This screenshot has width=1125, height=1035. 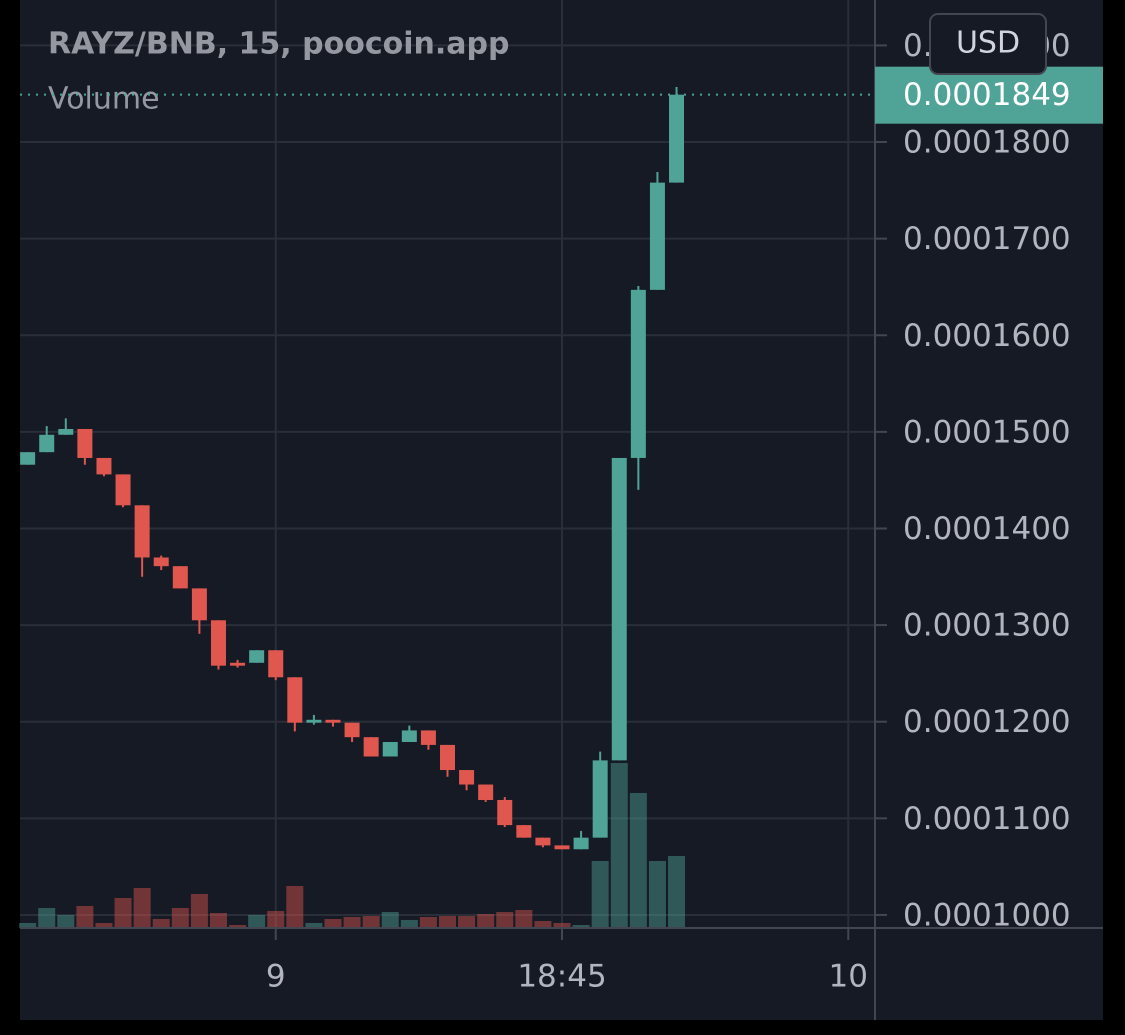 I want to click on currency-button, so click(x=988, y=44).